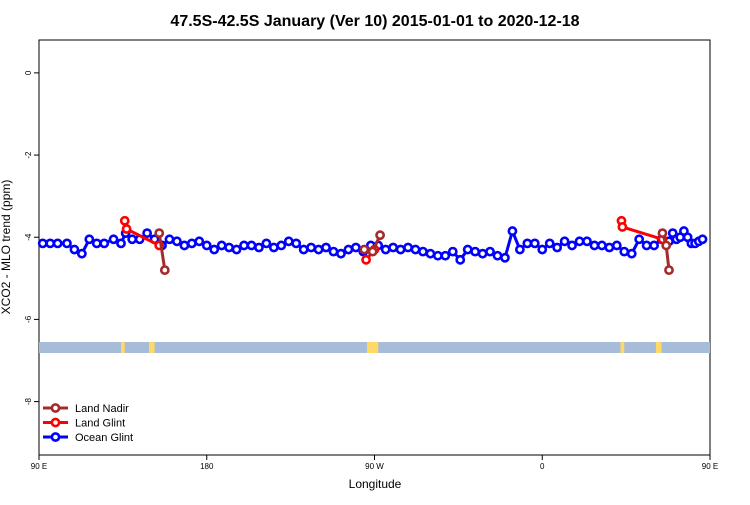 The width and height of the screenshot is (750, 505). What do you see at coordinates (28, 319) in the screenshot?
I see `y-tick-label: -6` at bounding box center [28, 319].